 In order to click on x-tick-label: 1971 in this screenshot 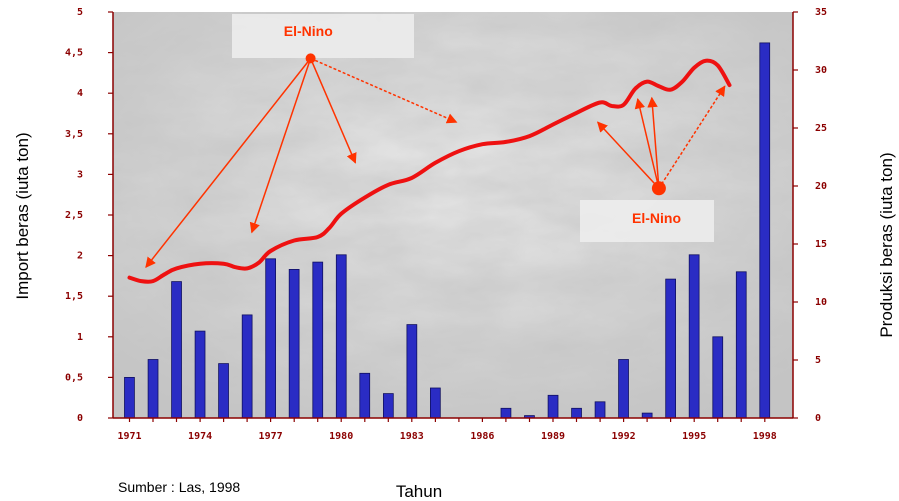, I will do `click(129, 436)`.